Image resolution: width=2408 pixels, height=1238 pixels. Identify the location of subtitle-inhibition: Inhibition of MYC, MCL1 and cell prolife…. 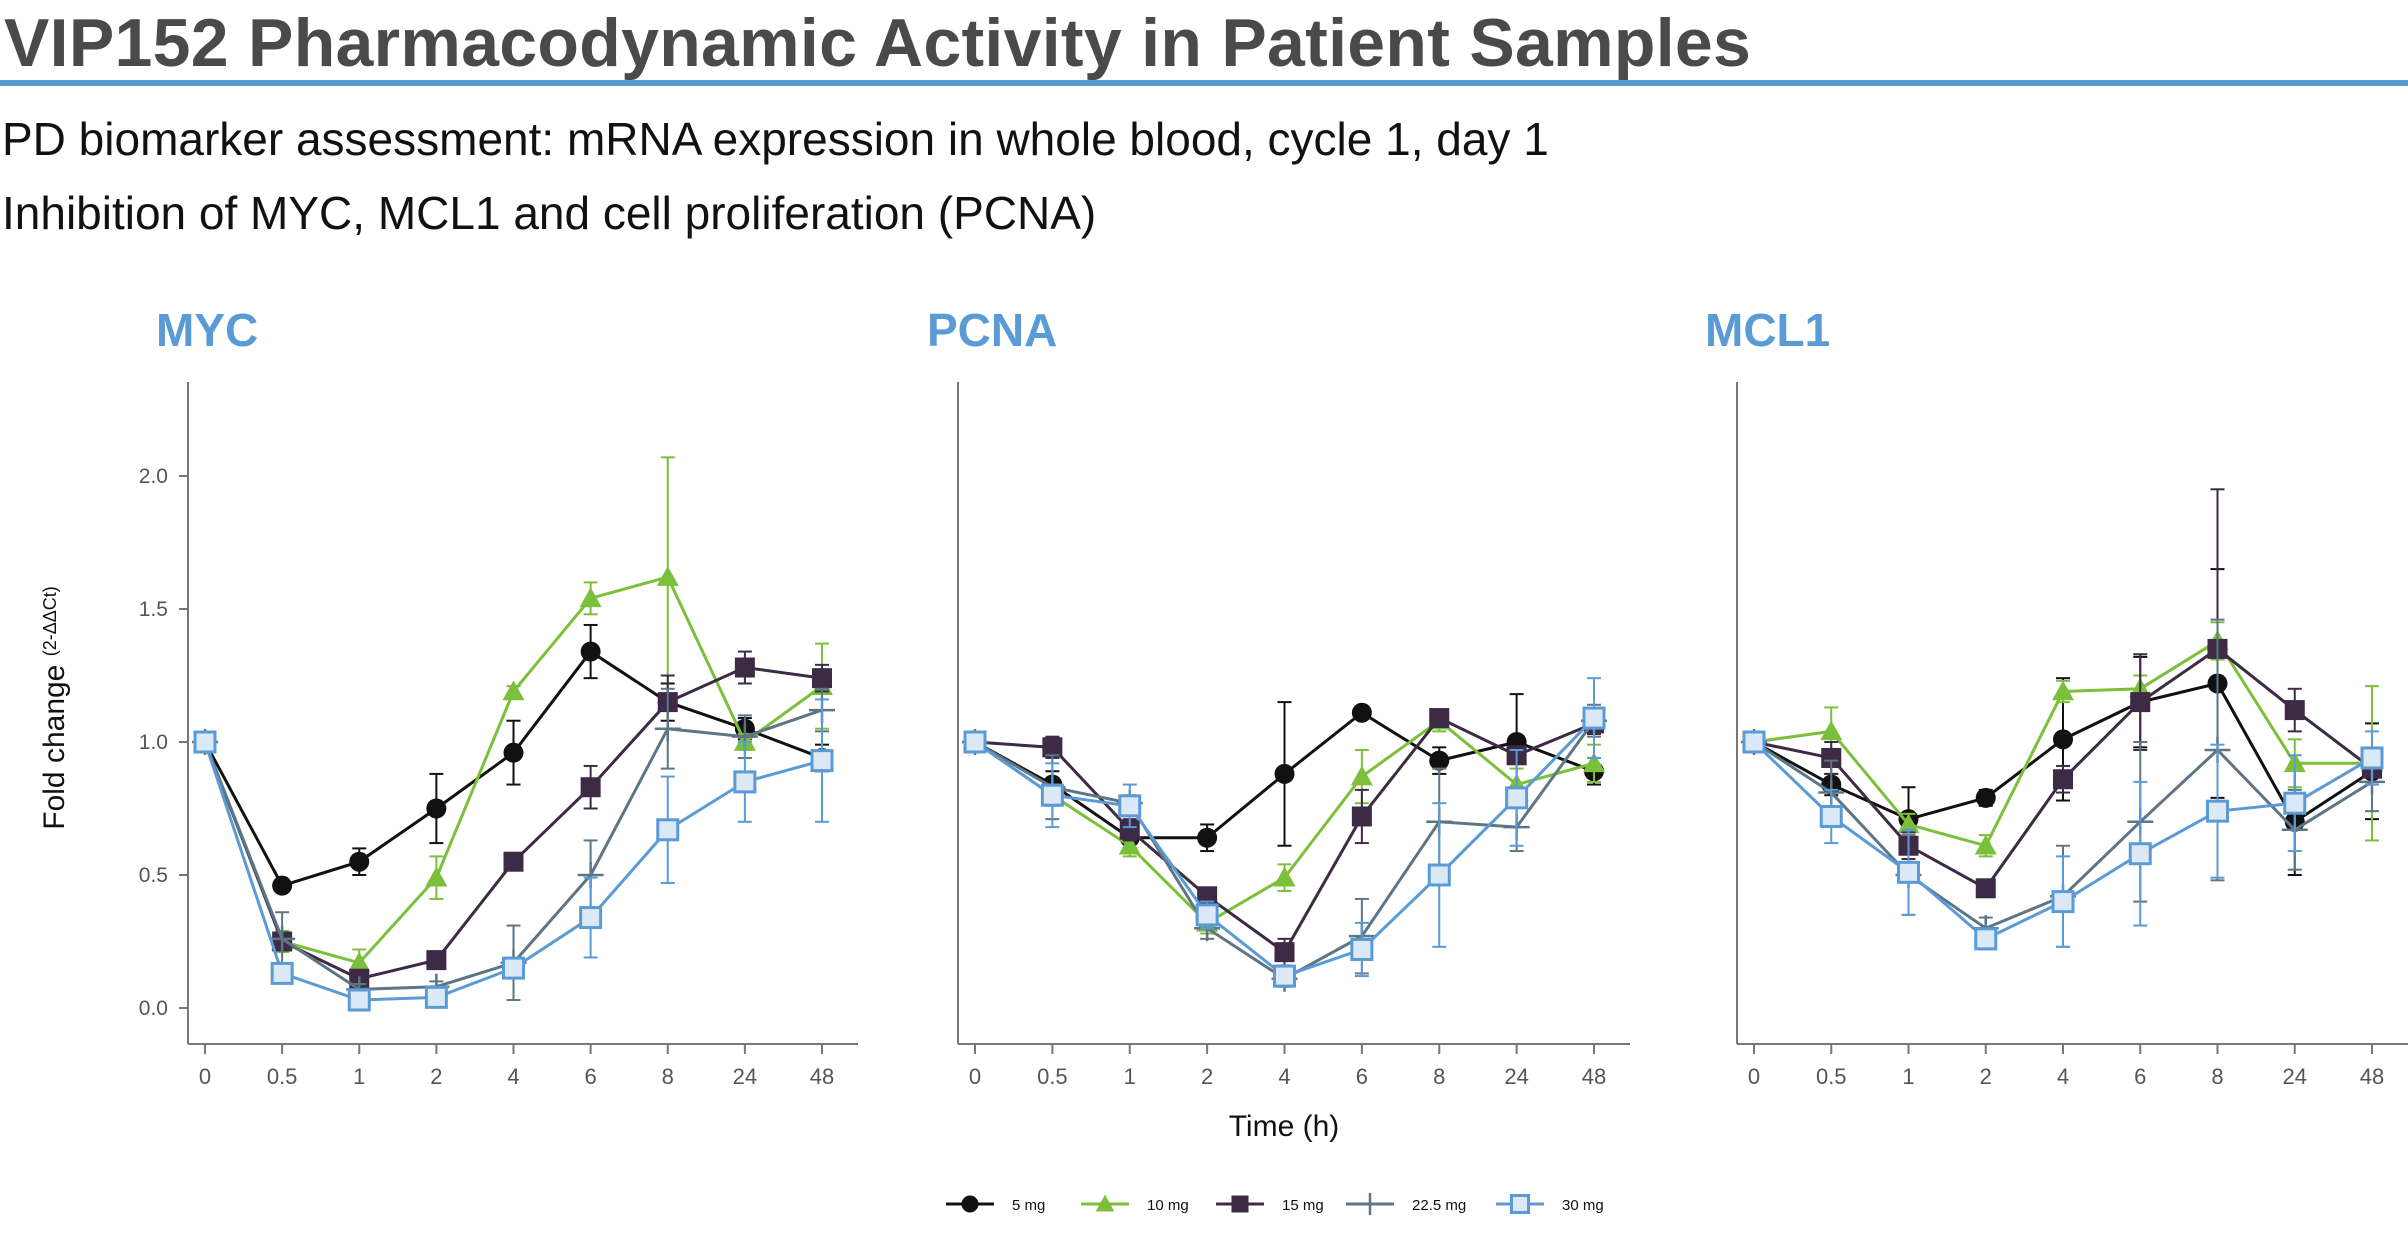
(549, 213).